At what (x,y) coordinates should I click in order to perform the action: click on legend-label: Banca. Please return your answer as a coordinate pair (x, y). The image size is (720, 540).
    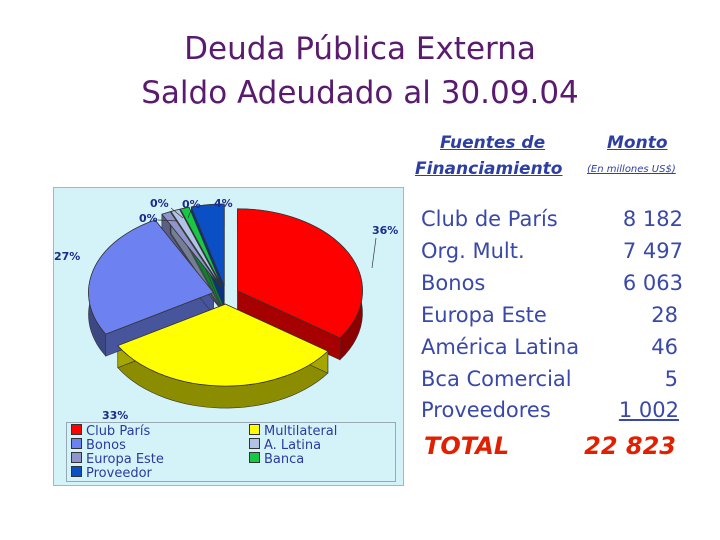
    Looking at the image, I should click on (284, 459).